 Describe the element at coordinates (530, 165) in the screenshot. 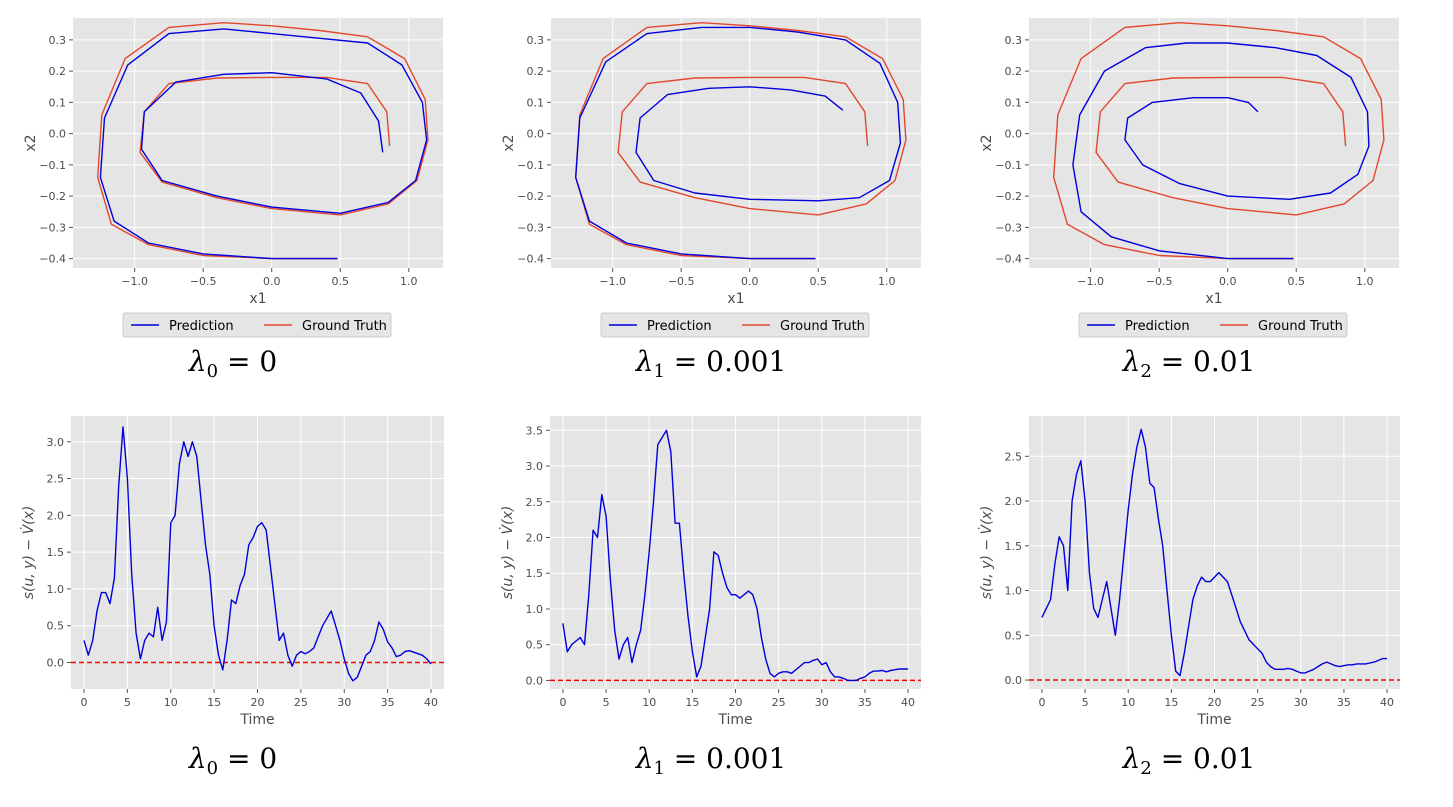

I see `y-tick-label: −0.1` at that location.